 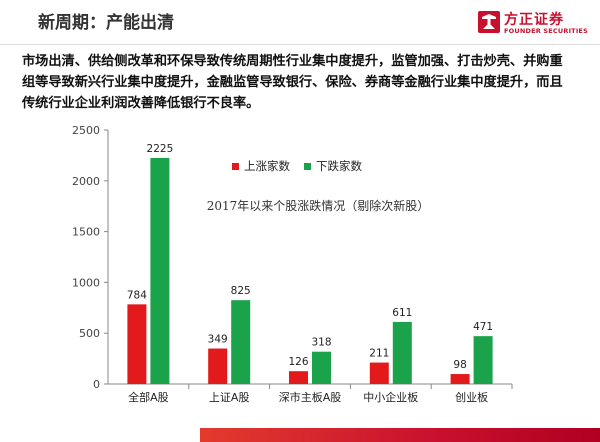 I want to click on data-label: 2225, so click(x=160, y=149).